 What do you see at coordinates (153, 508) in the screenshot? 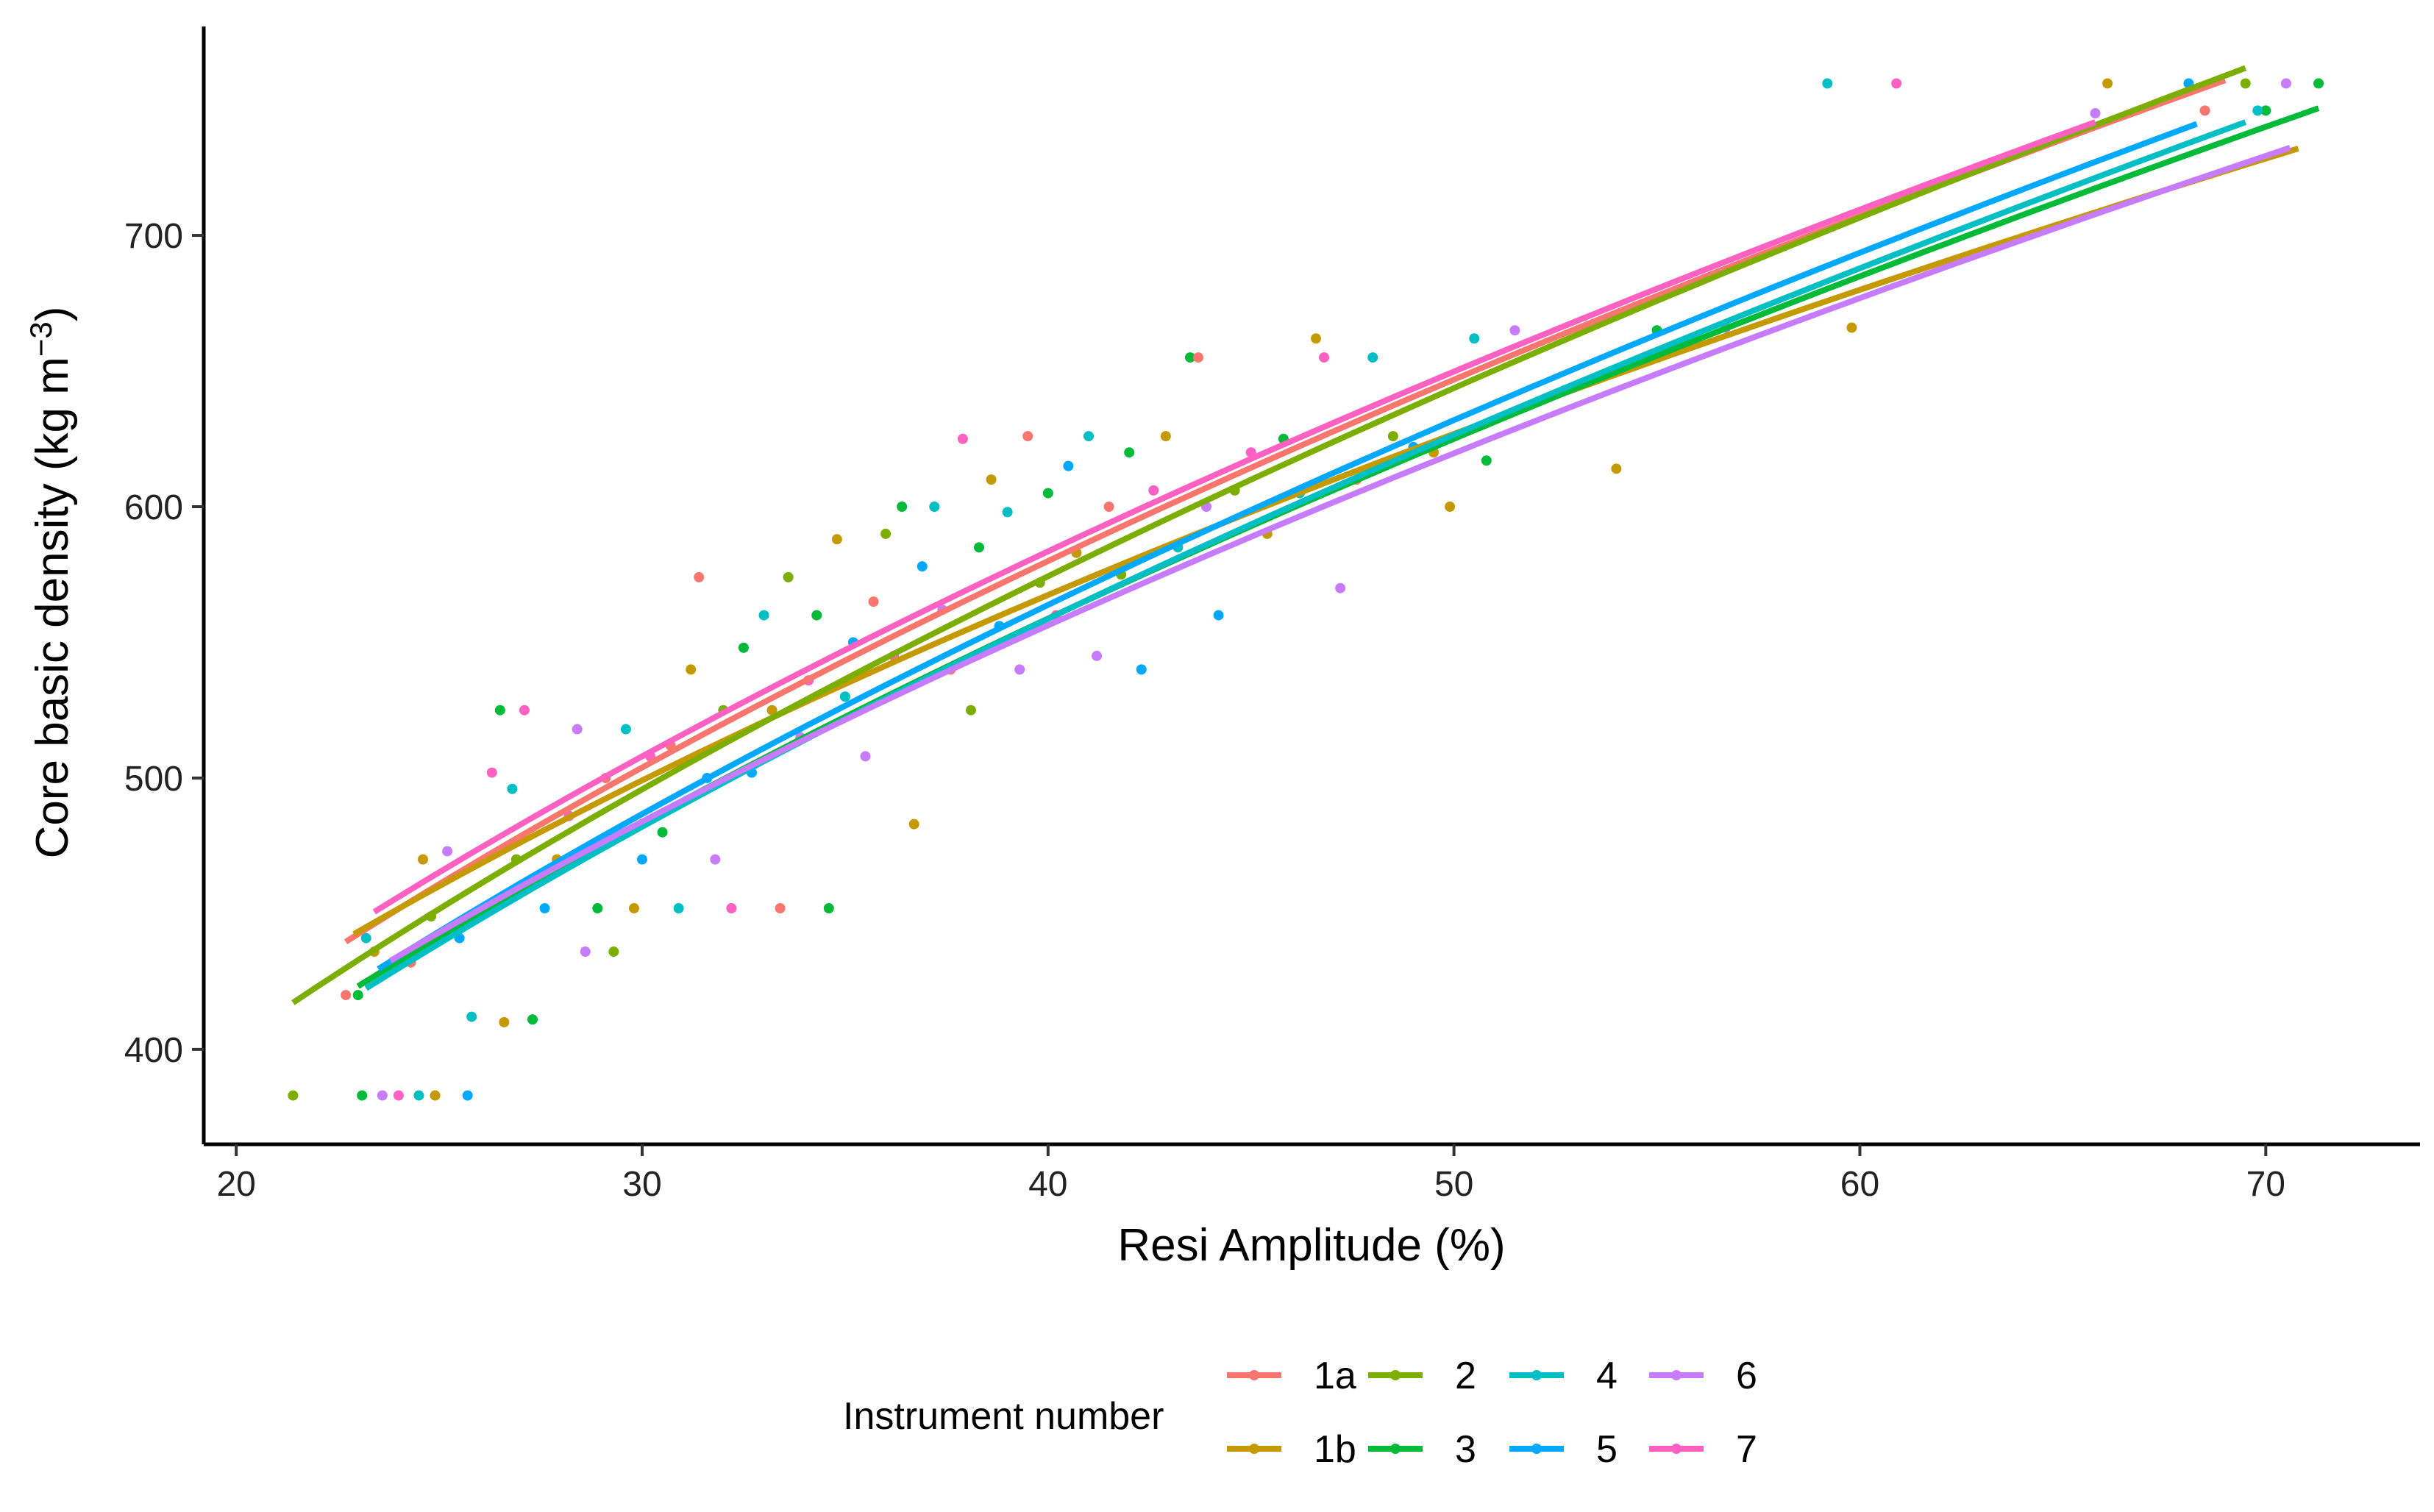
I see `y-tick-label: 600` at bounding box center [153, 508].